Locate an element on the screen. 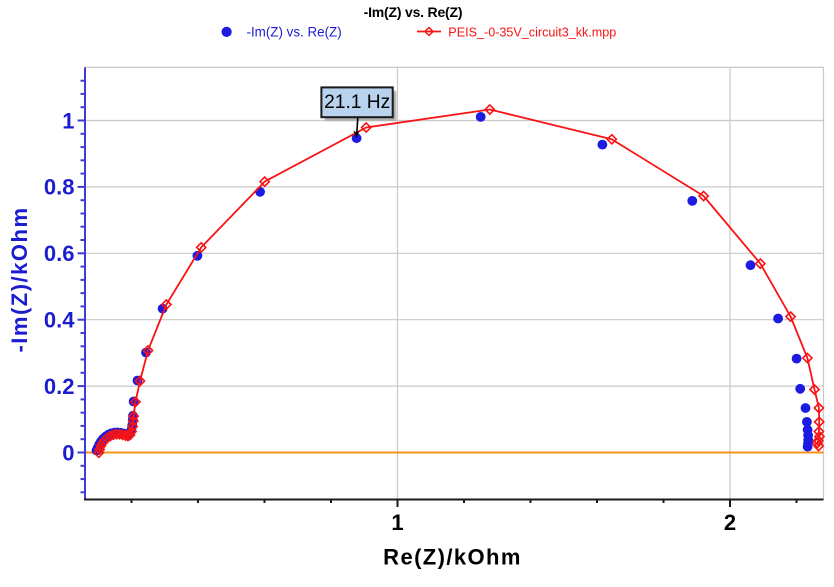 This screenshot has width=834, height=587. svg-text: 21.1 Hz is located at coordinates (357, 102).